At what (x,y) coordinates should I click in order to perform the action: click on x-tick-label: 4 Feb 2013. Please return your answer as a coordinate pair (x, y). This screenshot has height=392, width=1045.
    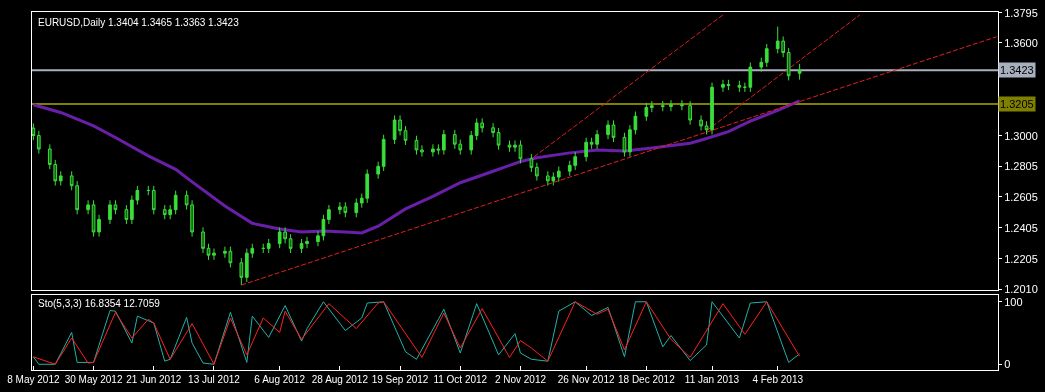
    Looking at the image, I should click on (778, 379).